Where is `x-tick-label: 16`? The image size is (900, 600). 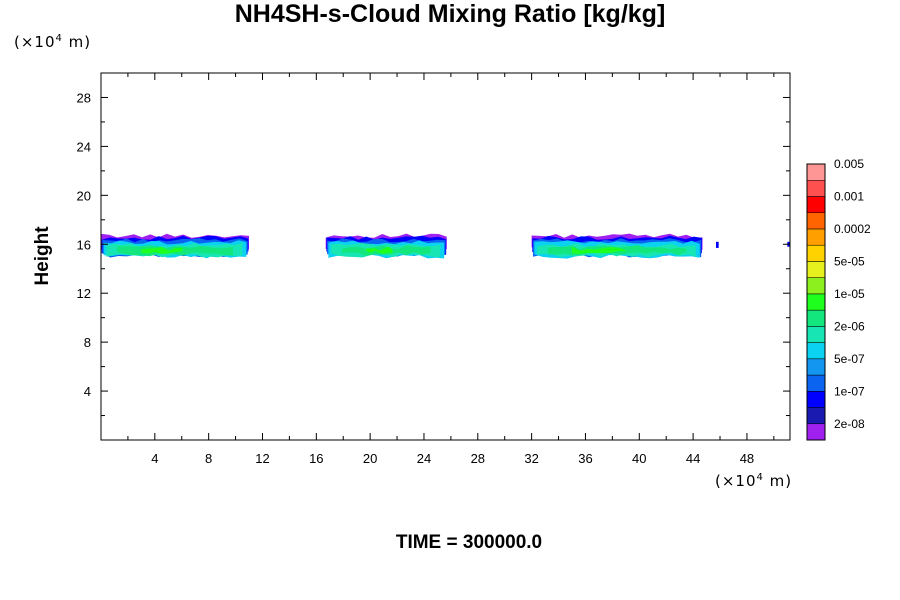
x-tick-label: 16 is located at coordinates (316, 458).